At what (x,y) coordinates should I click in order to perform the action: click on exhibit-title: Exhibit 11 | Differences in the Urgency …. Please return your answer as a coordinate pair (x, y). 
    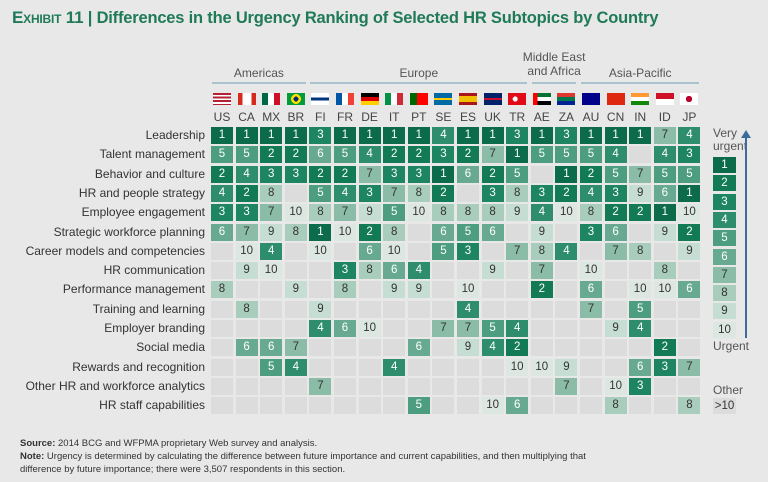
    Looking at the image, I should click on (335, 18).